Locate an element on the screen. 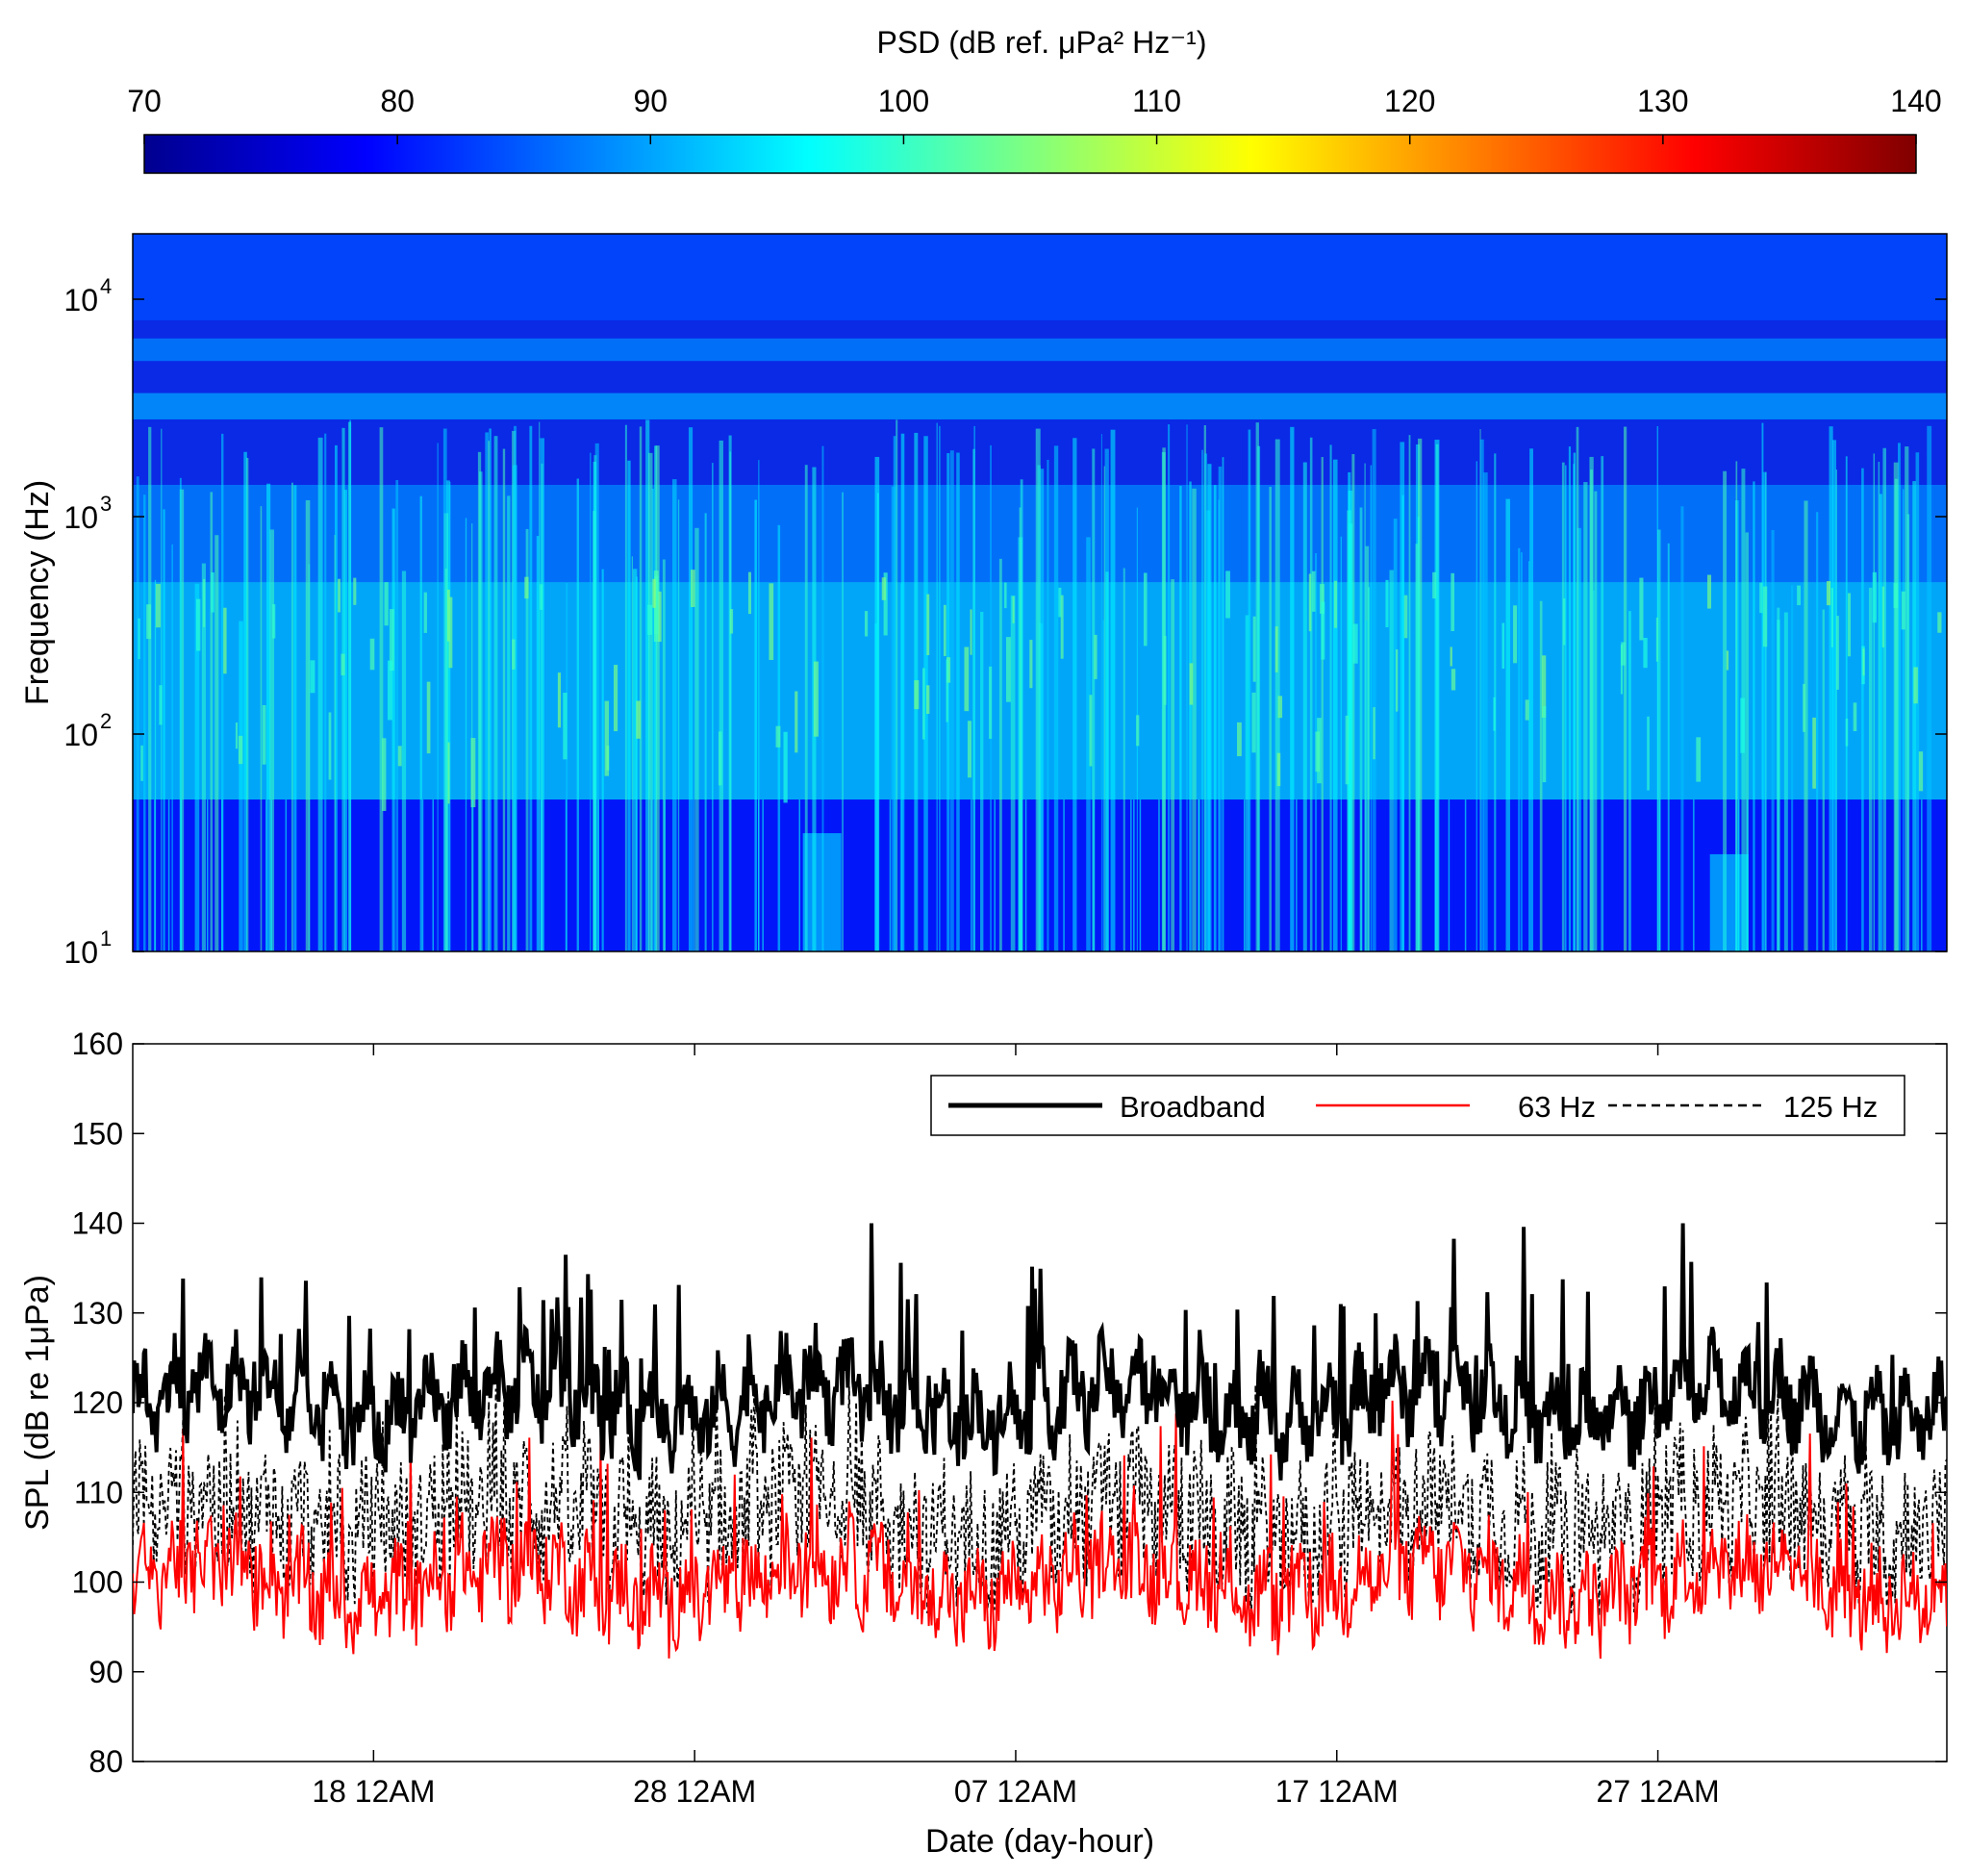  spl-x-tick-label: 07 12AM is located at coordinates (1015, 1791).